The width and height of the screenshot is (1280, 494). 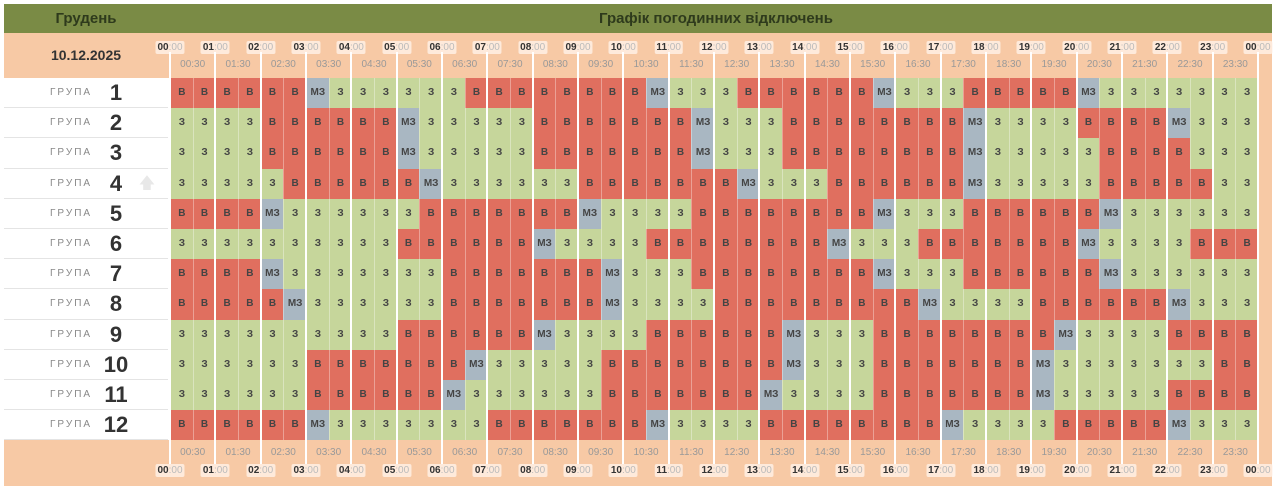 I want to click on hour-label: 18:00, so click(x=986, y=47).